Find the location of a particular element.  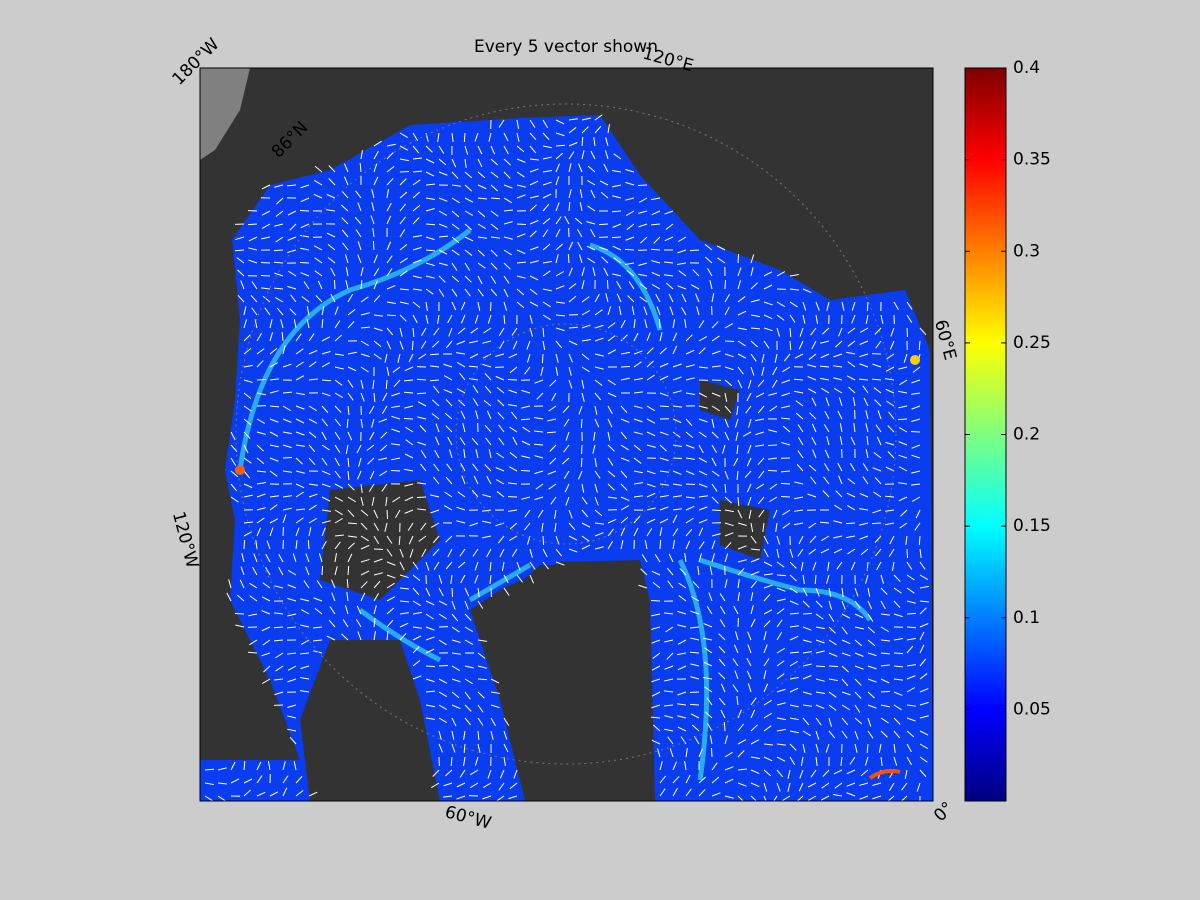

parallel is located at coordinates (566, 434).